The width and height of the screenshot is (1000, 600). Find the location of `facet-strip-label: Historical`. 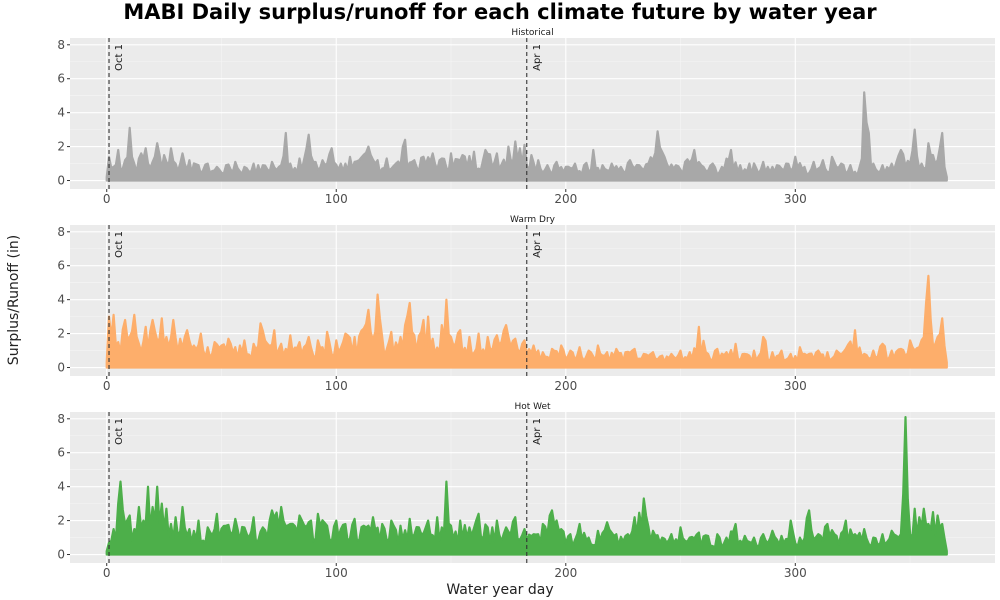

facet-strip-label: Historical is located at coordinates (532, 33).